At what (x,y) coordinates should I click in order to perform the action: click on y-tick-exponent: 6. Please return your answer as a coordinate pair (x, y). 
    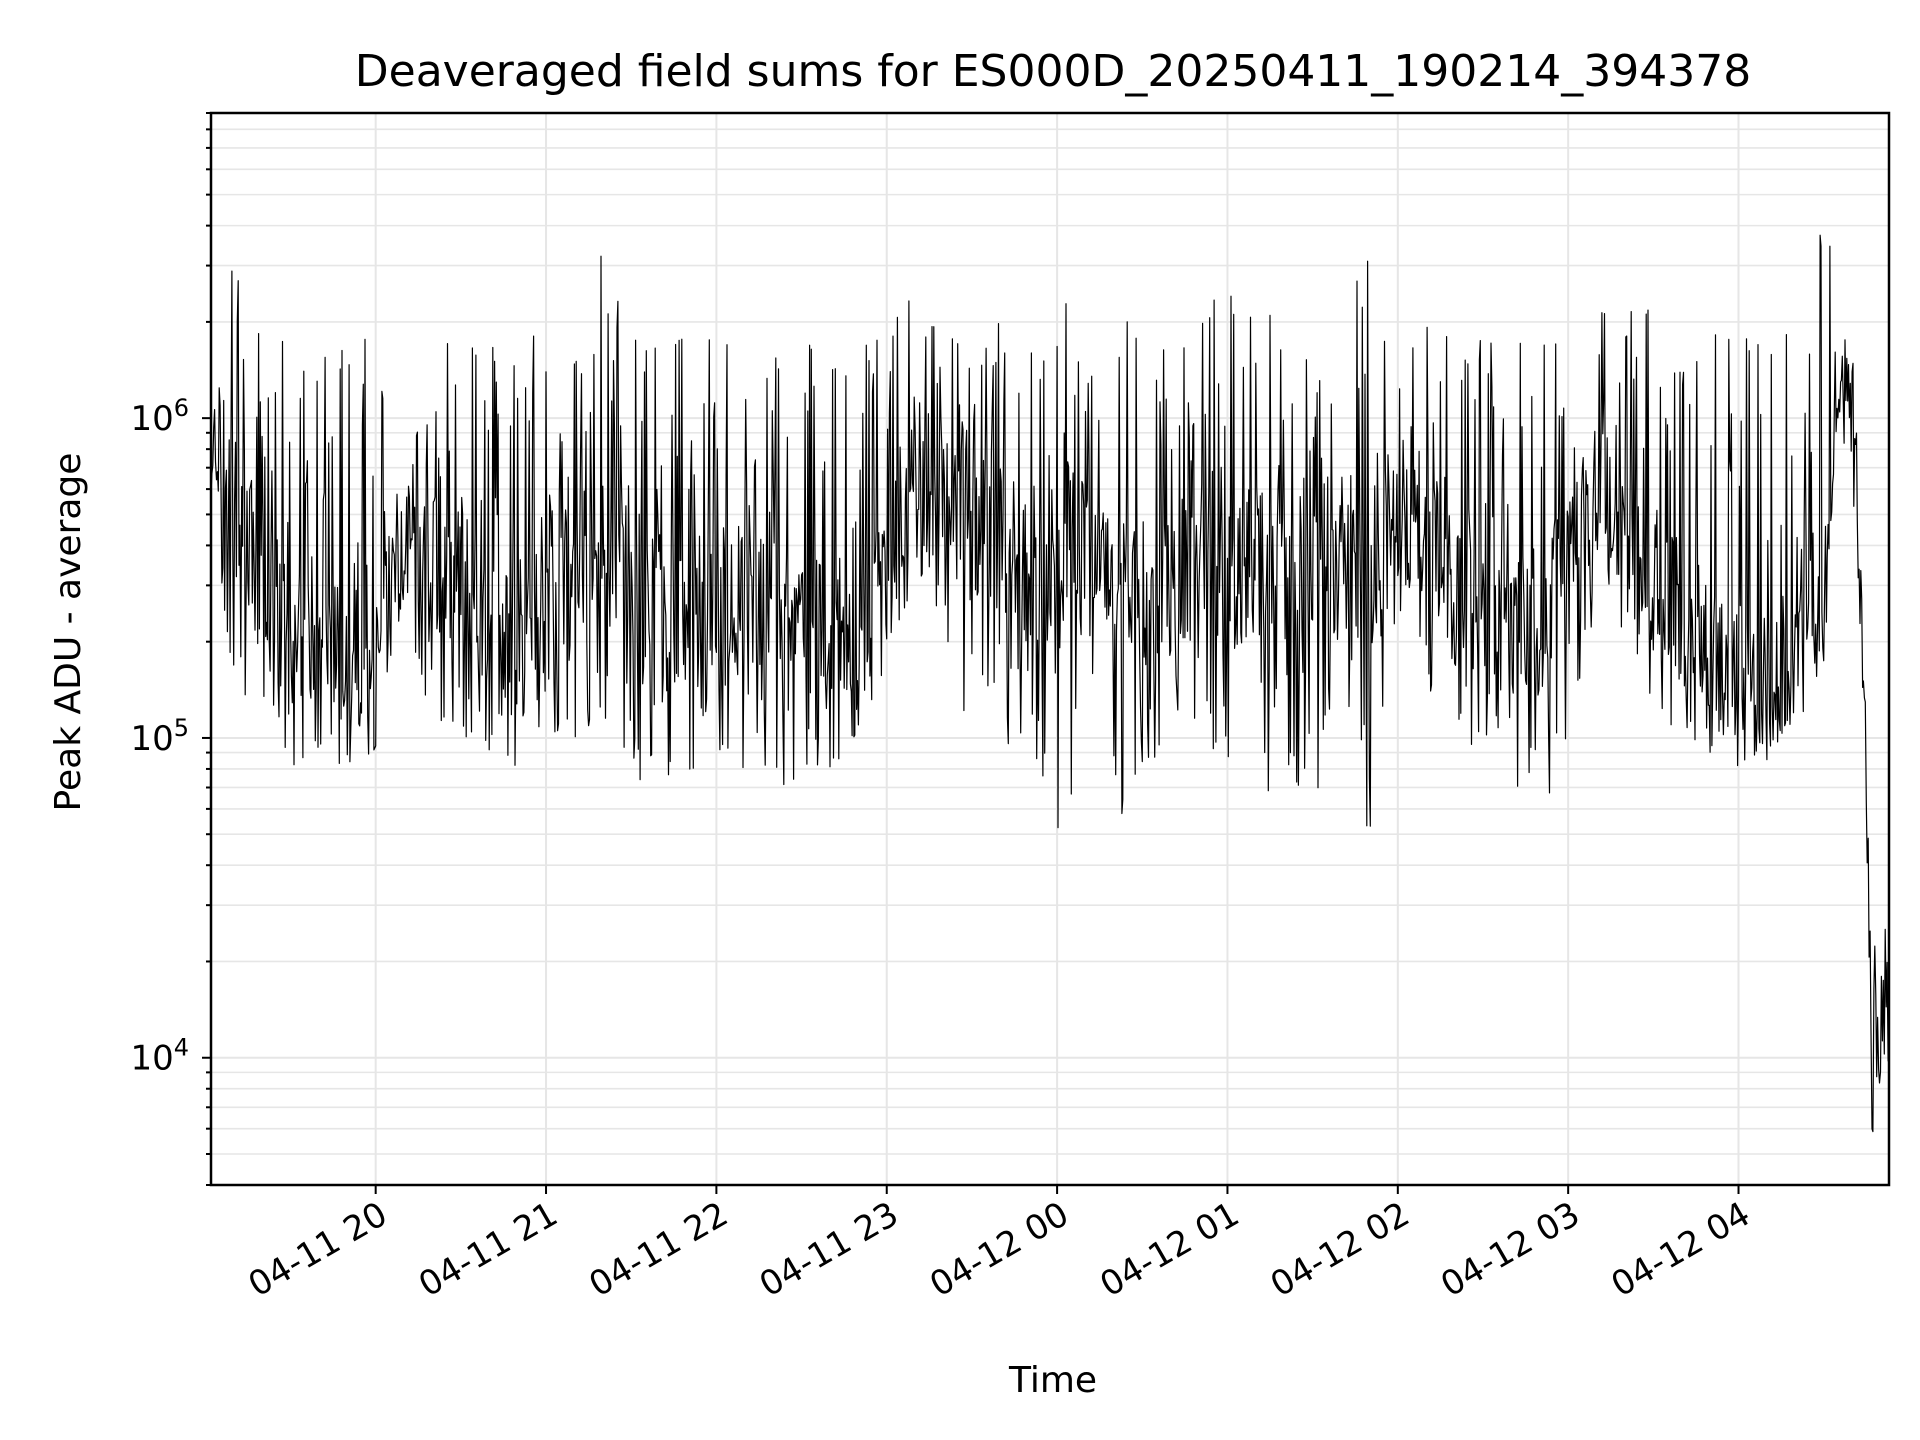
    Looking at the image, I should click on (181, 408).